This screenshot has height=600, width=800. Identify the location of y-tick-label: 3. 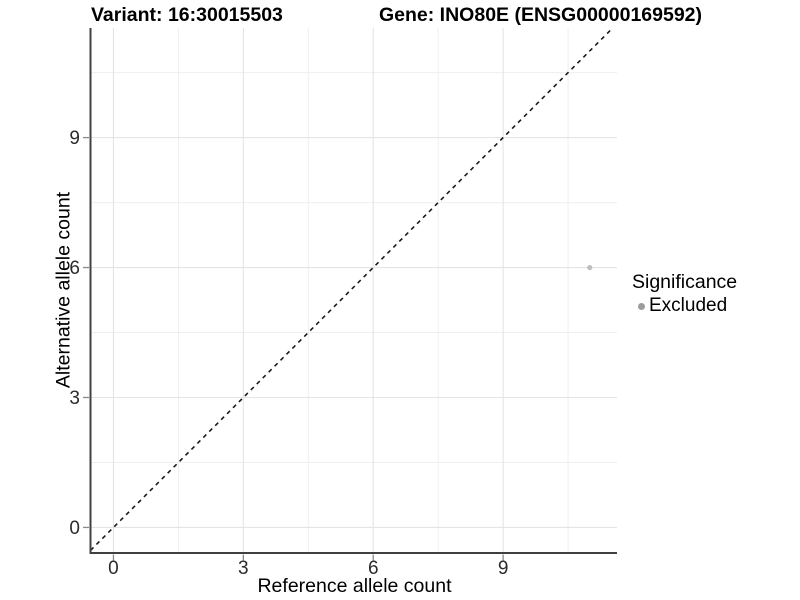
(74, 398).